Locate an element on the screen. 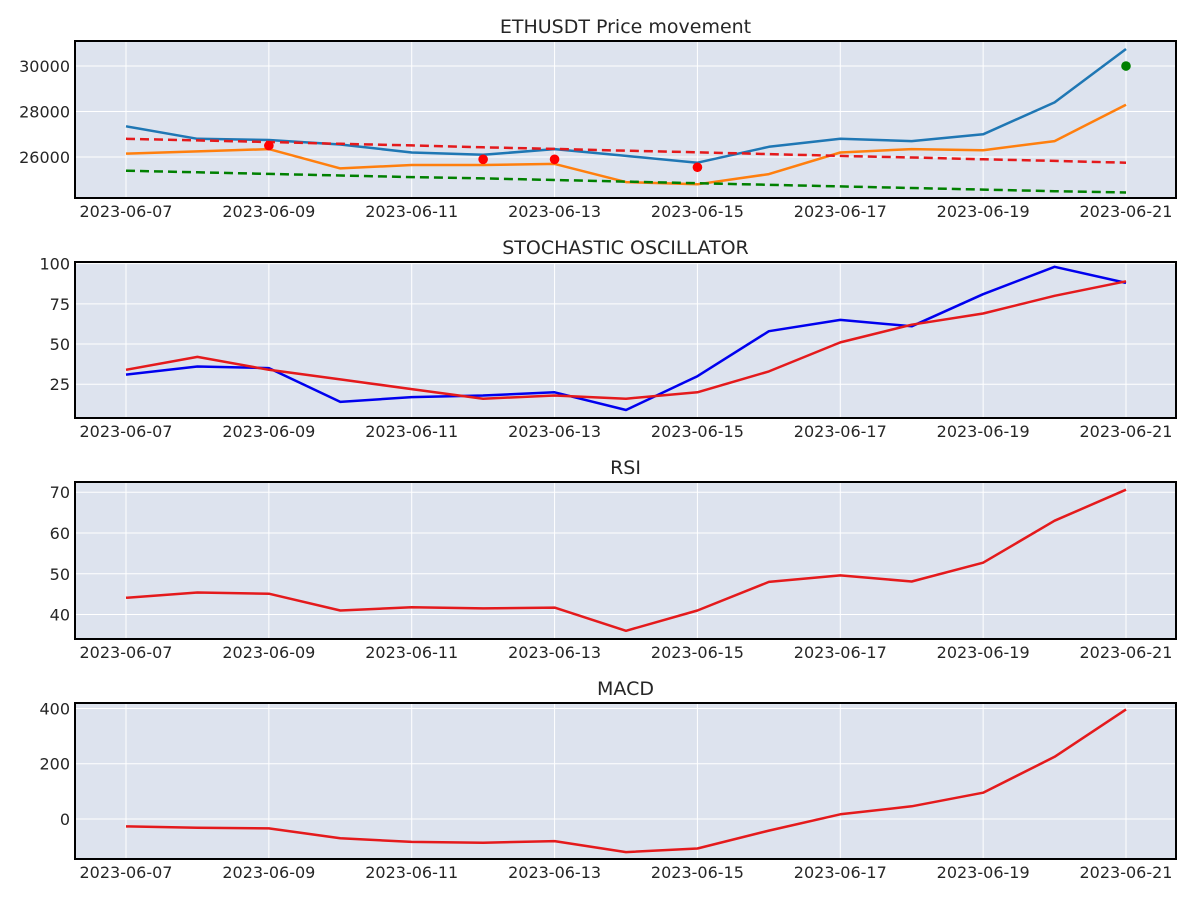 This screenshot has height=900, width=1200. y-tick-label: 400 is located at coordinates (54, 709).